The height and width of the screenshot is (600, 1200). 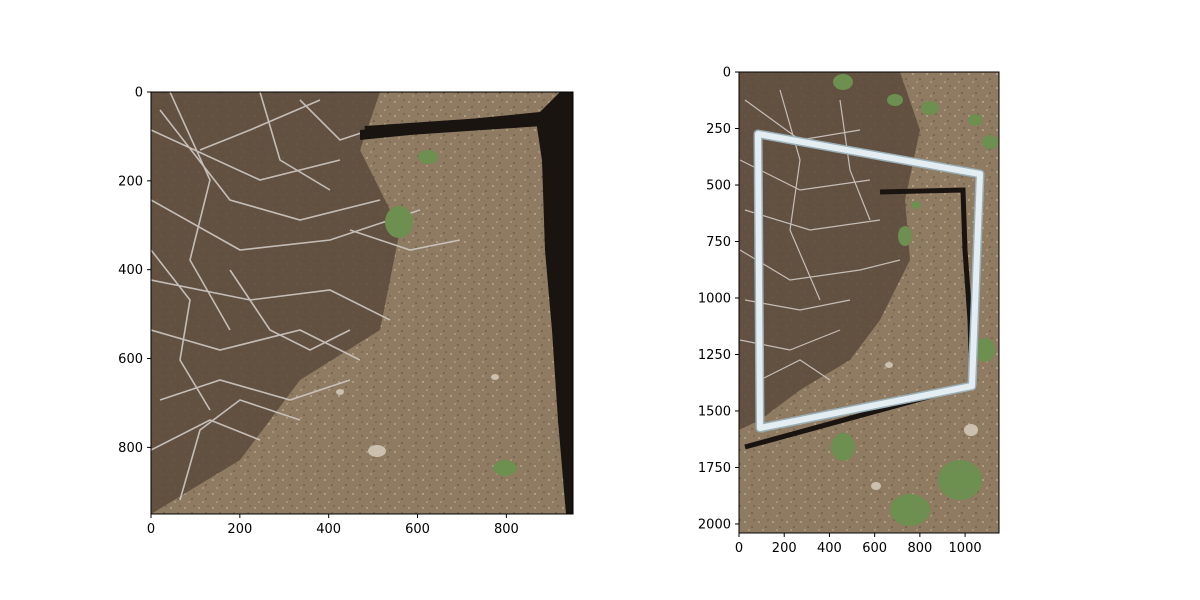 What do you see at coordinates (869, 281) in the screenshot?
I see `pvc-quadrat-frame` at bounding box center [869, 281].